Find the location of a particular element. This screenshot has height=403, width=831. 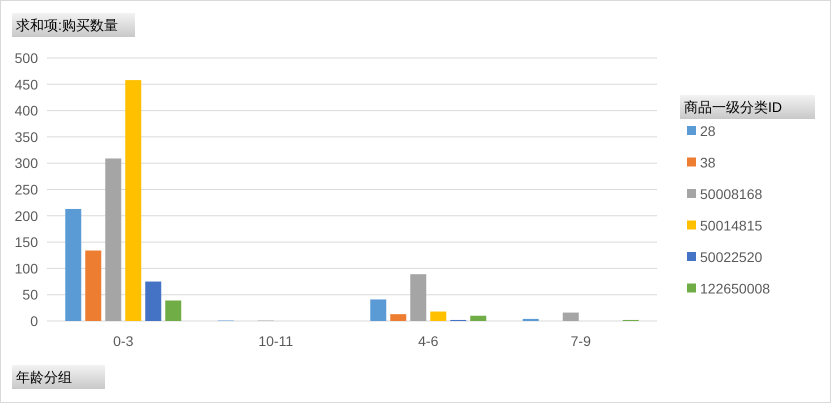

y-tick-label: 50 is located at coordinates (30, 294).